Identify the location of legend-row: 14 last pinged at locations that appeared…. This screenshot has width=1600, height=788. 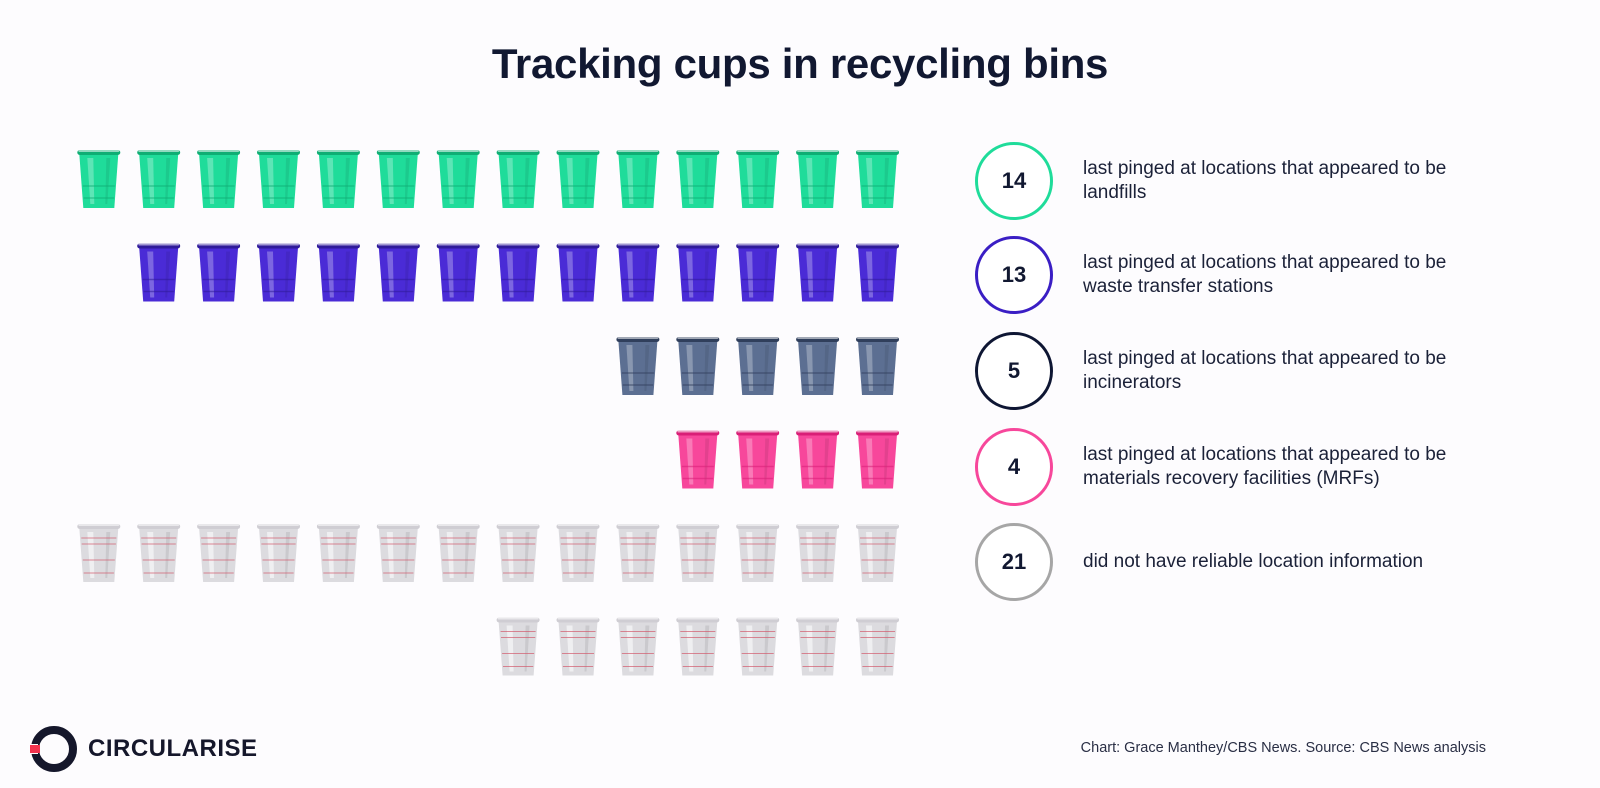
(1255, 182).